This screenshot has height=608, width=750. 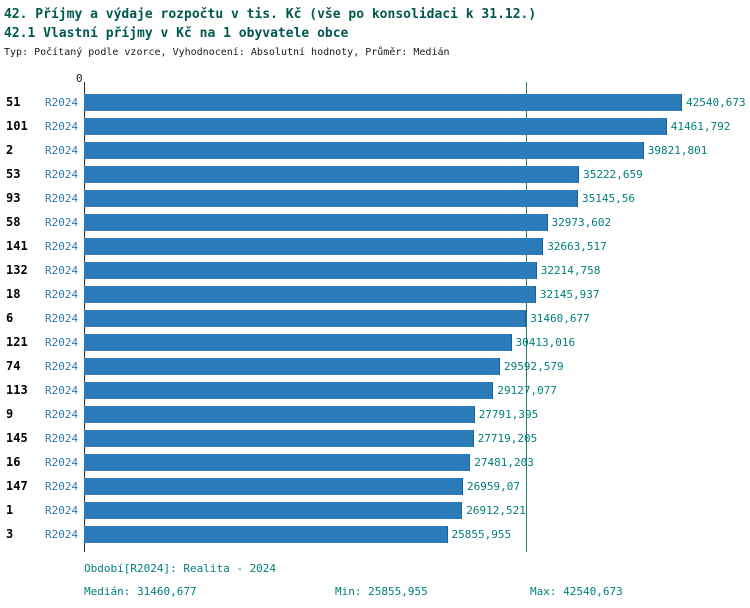 I want to click on category-label: 121, so click(x=17, y=342).